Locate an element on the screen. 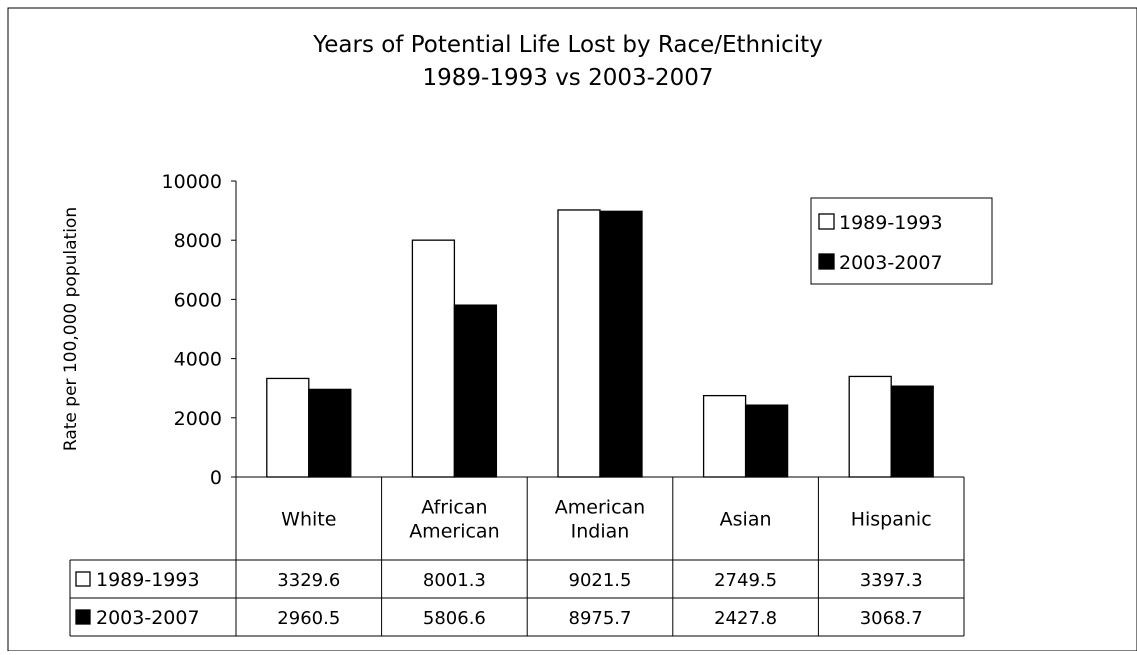 The height and width of the screenshot is (655, 1137). y-tick-label: 6000 is located at coordinates (198, 300).